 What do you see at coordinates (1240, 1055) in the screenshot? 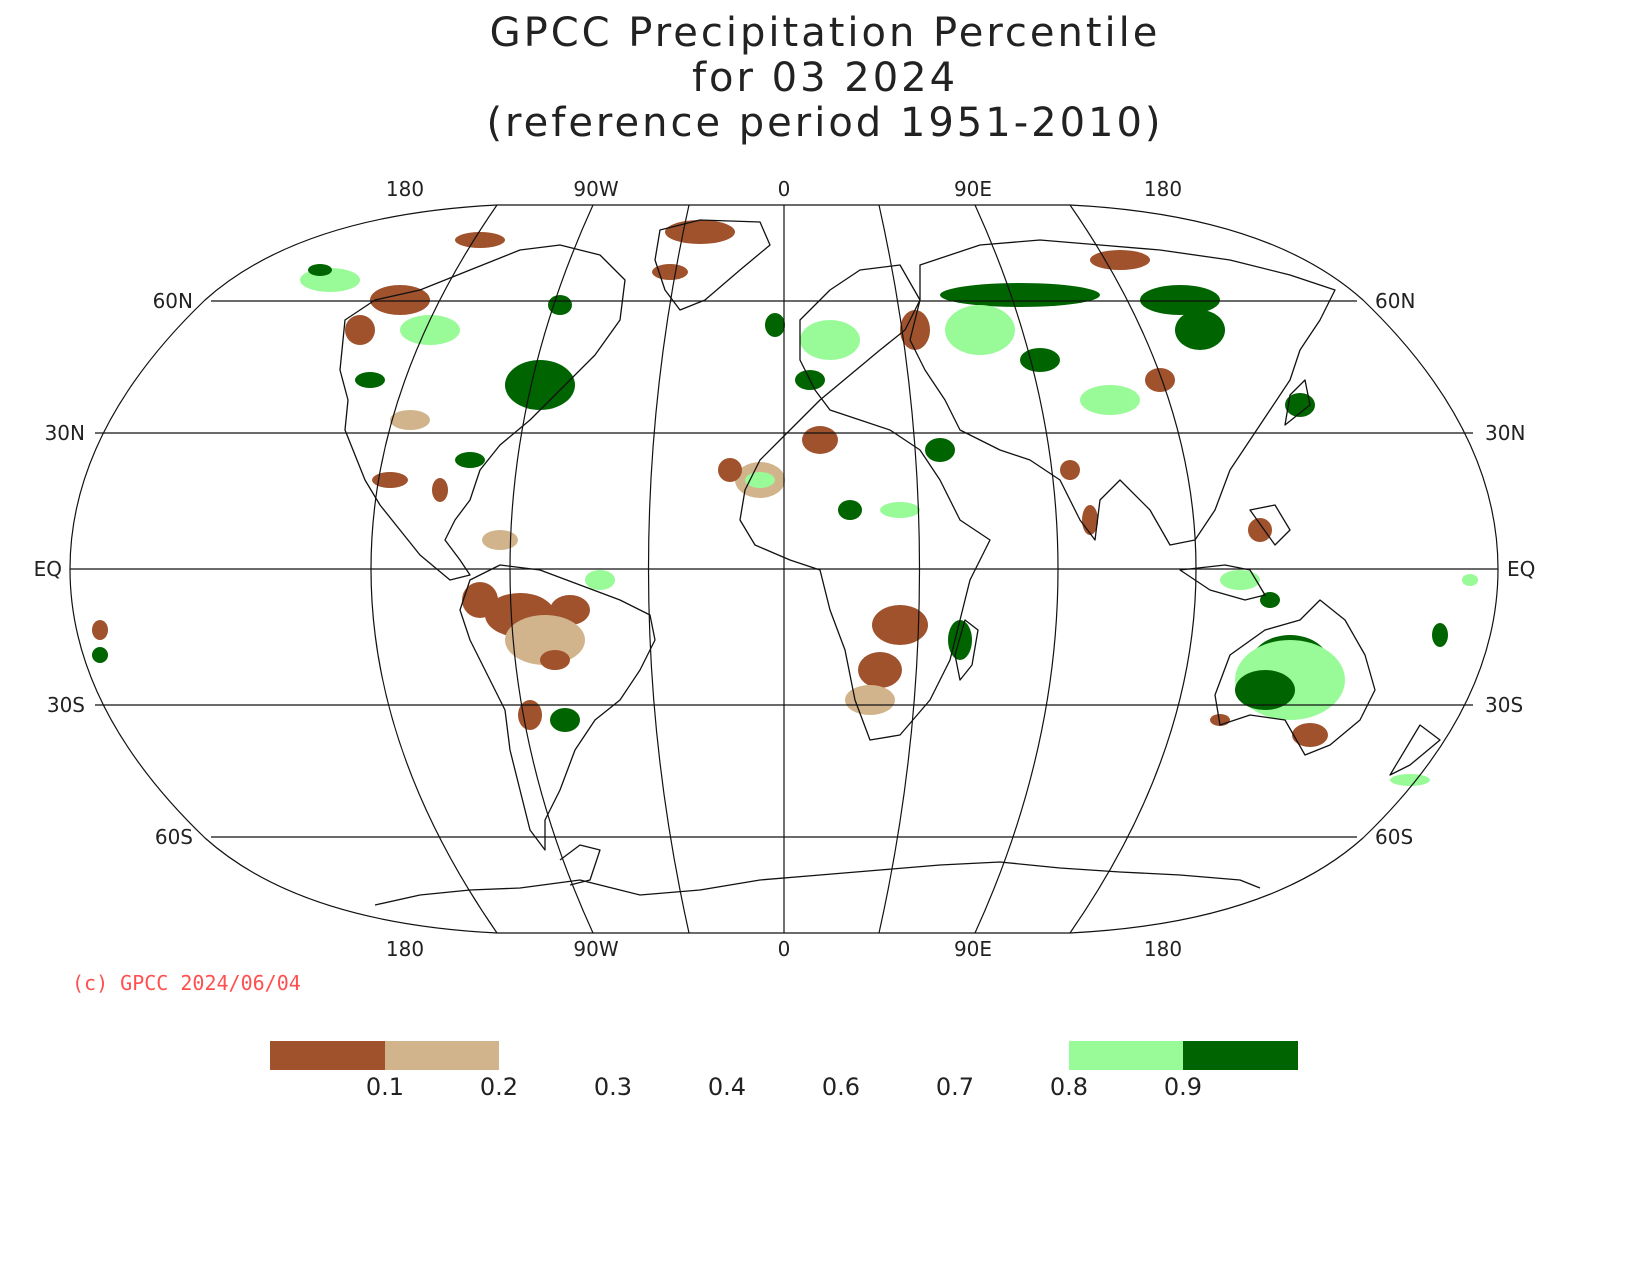
I see `legend-swatch-very-wet` at bounding box center [1240, 1055].